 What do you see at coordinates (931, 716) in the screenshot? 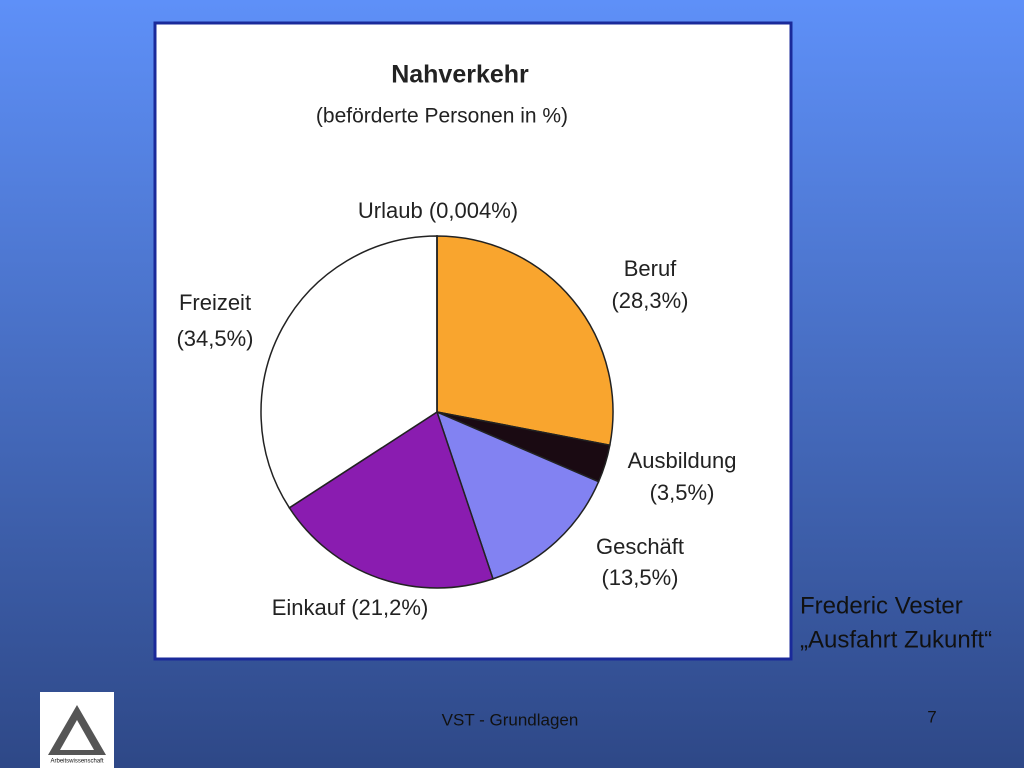
I see `page-number: 7` at bounding box center [931, 716].